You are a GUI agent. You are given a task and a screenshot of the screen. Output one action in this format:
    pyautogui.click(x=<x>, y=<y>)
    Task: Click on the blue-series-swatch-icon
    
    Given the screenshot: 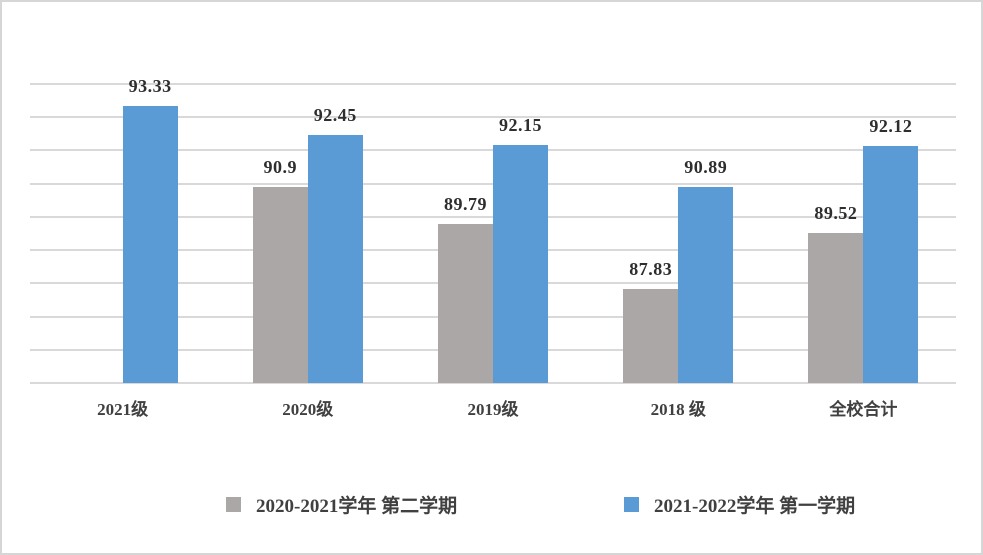 What is the action you would take?
    pyautogui.click(x=631, y=504)
    